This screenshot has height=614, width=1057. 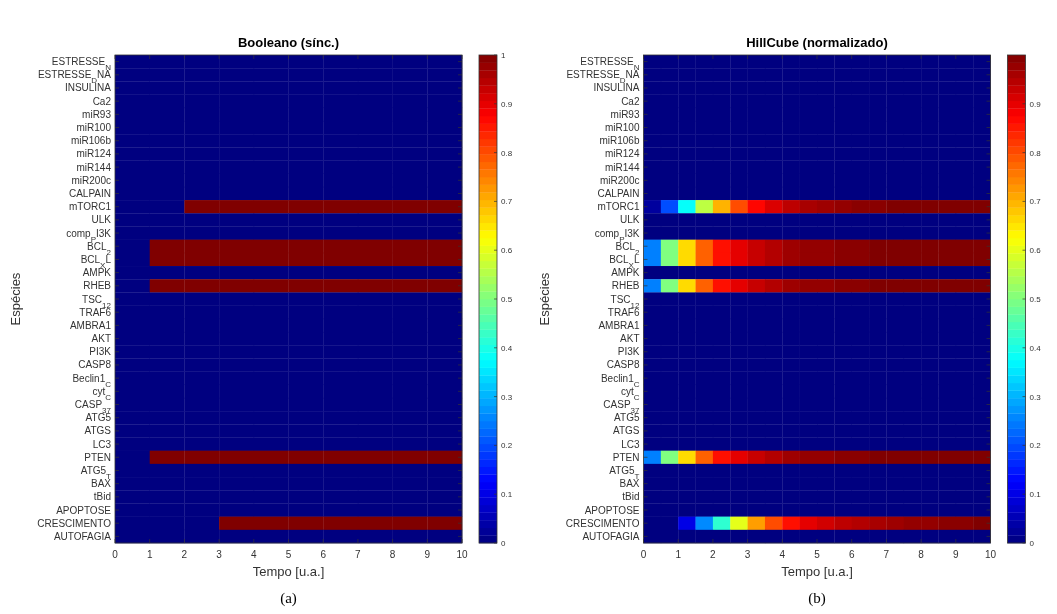 I want to click on color-bar-label: 0.1, so click(x=507, y=495).